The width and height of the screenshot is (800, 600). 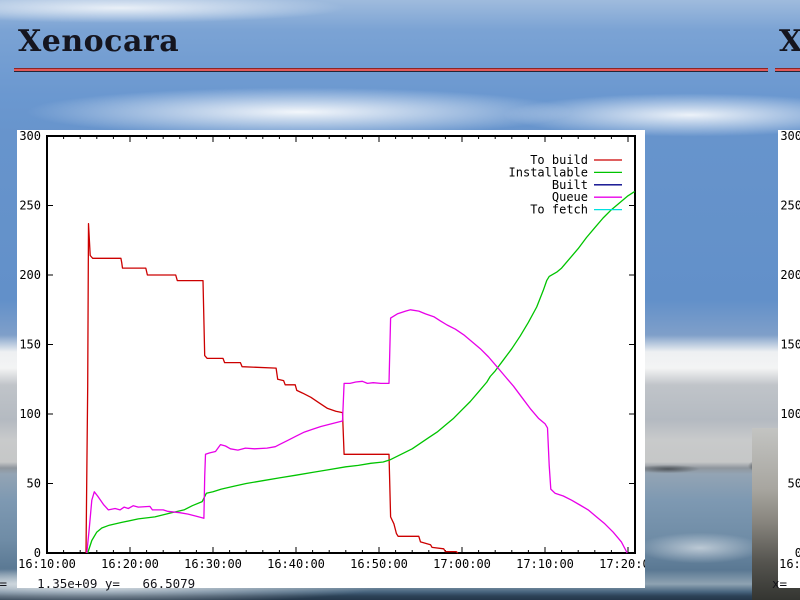 What do you see at coordinates (545, 564) in the screenshot?
I see `x-tick-label: 17:10:00` at bounding box center [545, 564].